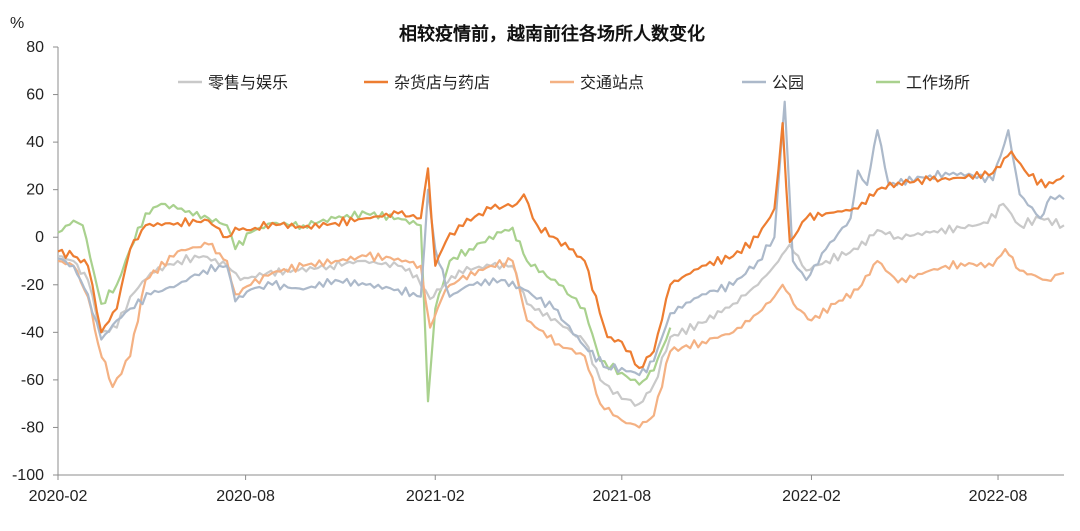 The width and height of the screenshot is (1080, 531). What do you see at coordinates (998, 496) in the screenshot?
I see `x-tick-label: 2022-08` at bounding box center [998, 496].